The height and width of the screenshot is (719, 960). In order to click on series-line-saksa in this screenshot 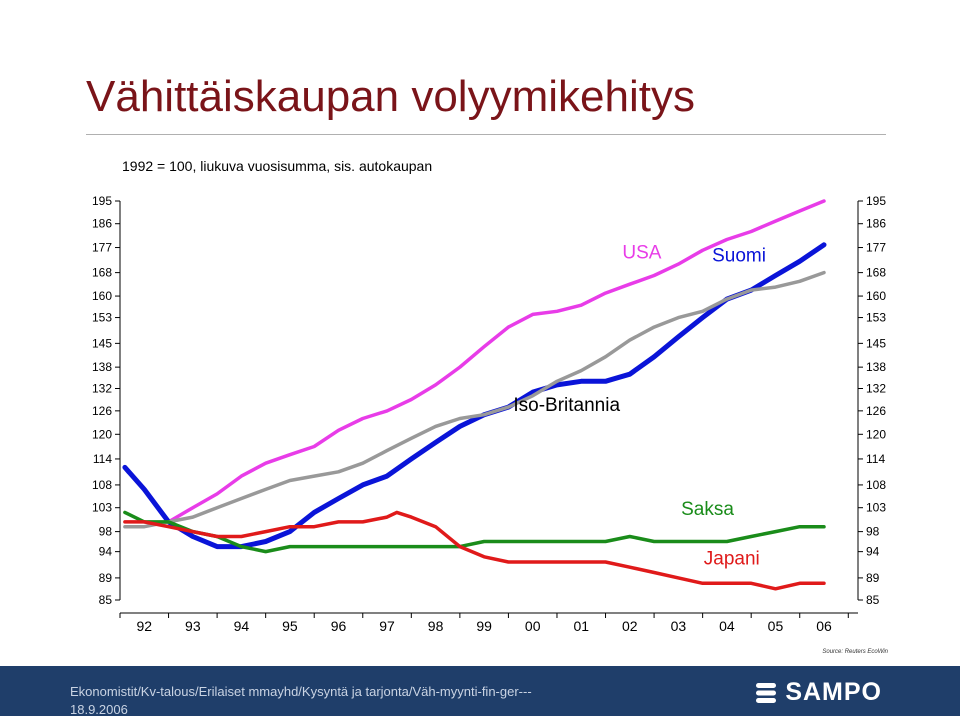, I will do `click(474, 532)`.